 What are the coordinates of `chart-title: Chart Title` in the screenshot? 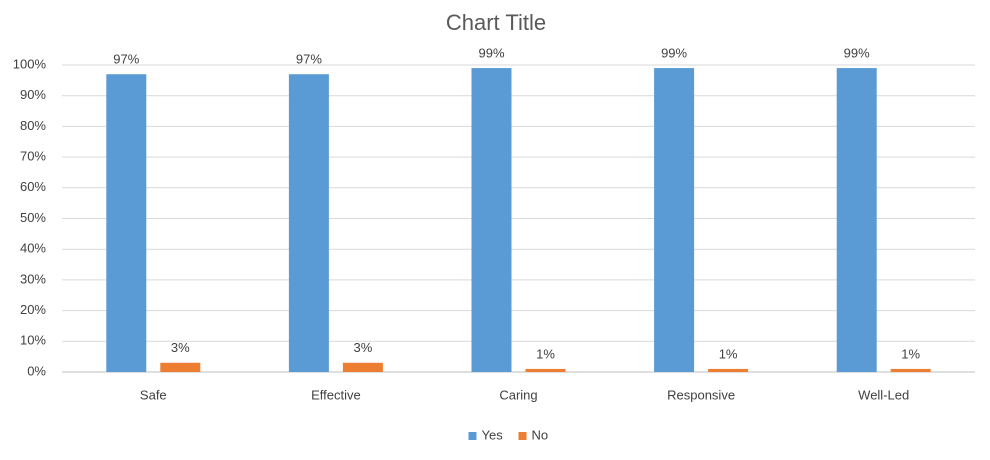 It's located at (496, 22).